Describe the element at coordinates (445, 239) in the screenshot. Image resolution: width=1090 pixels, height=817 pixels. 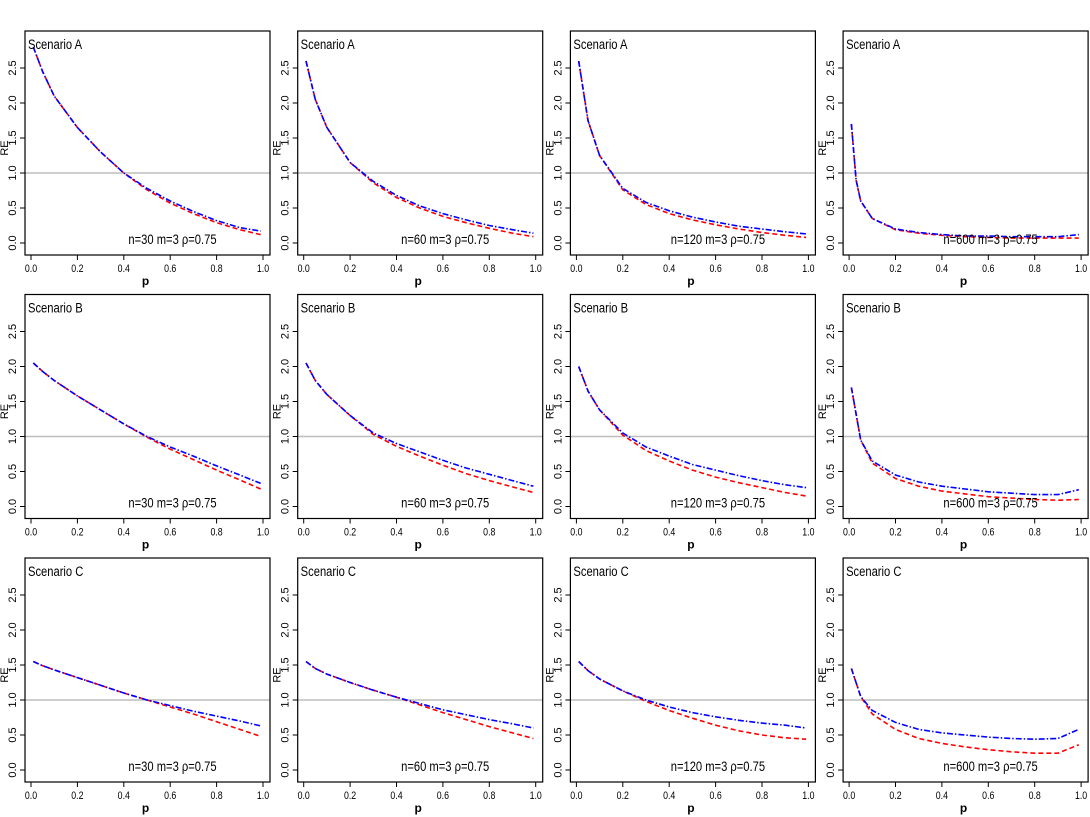
I see `panel-annotation: n=60 m=3 ρ=0.75` at that location.